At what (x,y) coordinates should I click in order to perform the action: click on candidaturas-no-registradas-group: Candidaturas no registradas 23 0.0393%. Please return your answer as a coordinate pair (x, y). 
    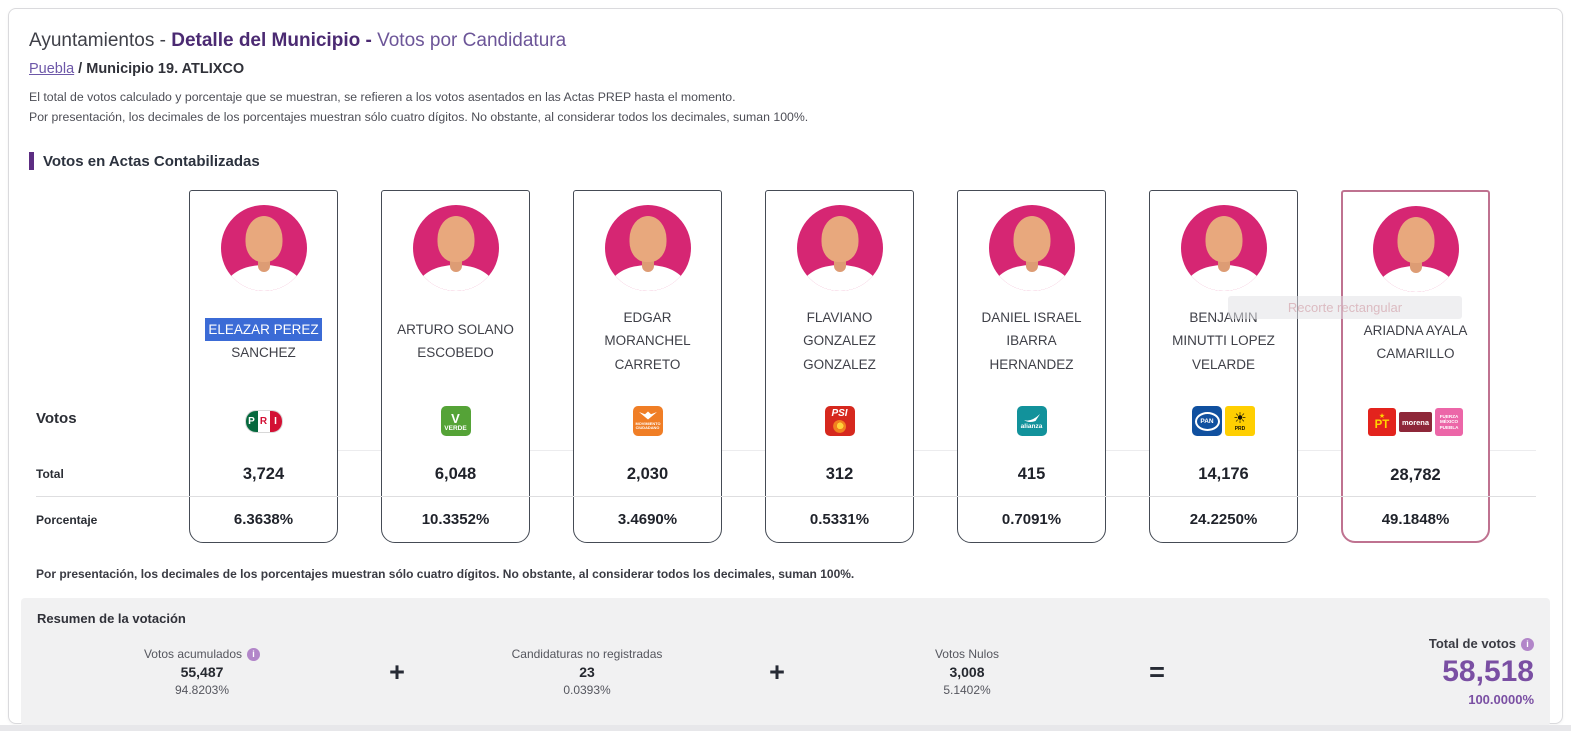
    Looking at the image, I should click on (587, 672).